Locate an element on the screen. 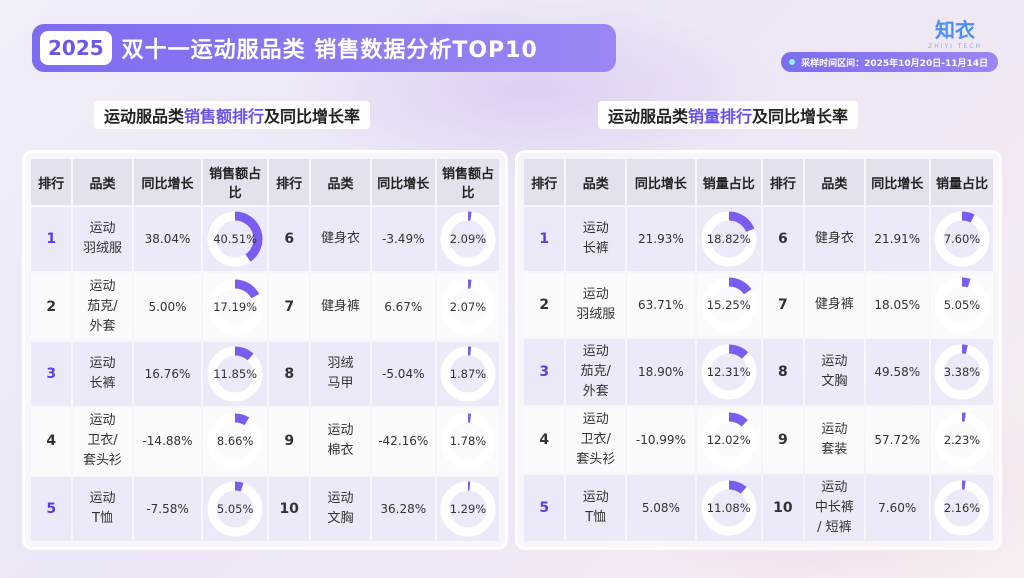 The height and width of the screenshot is (578, 1024). category-label: 羽绒服 is located at coordinates (102, 249).